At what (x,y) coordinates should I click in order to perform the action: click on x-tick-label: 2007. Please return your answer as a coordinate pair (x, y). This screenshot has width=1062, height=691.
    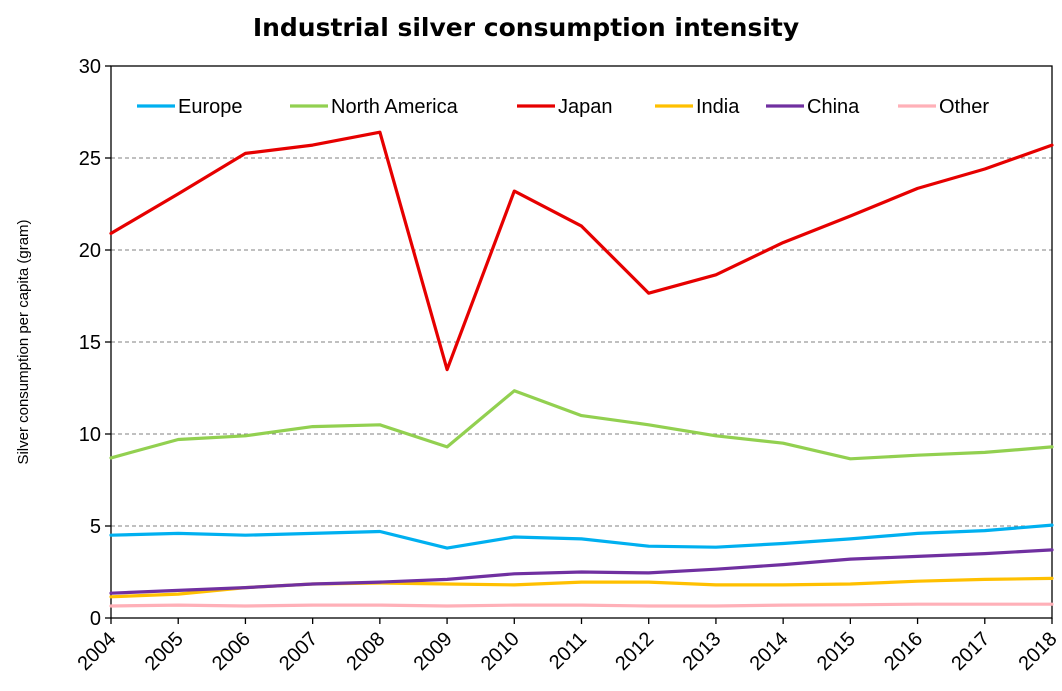
    Looking at the image, I should click on (298, 651).